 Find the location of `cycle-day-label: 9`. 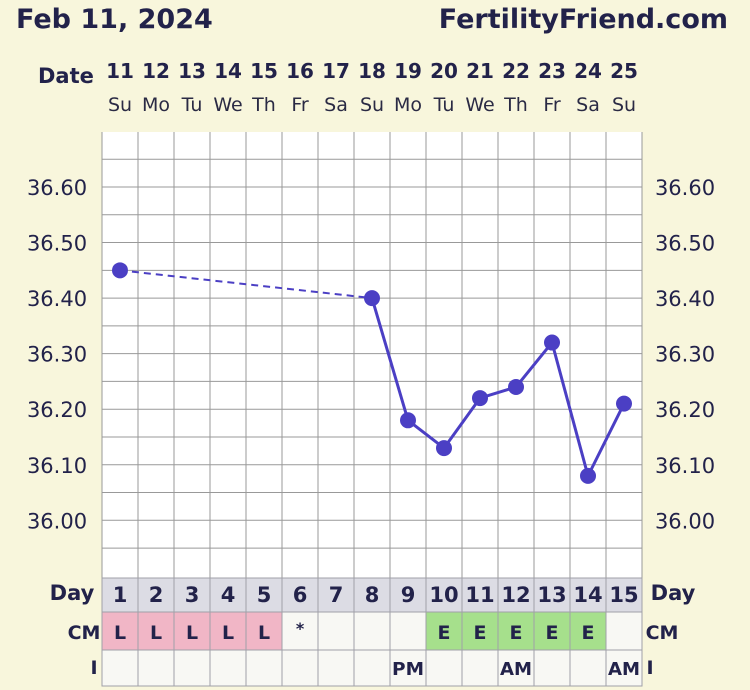

cycle-day-label: 9 is located at coordinates (408, 595).